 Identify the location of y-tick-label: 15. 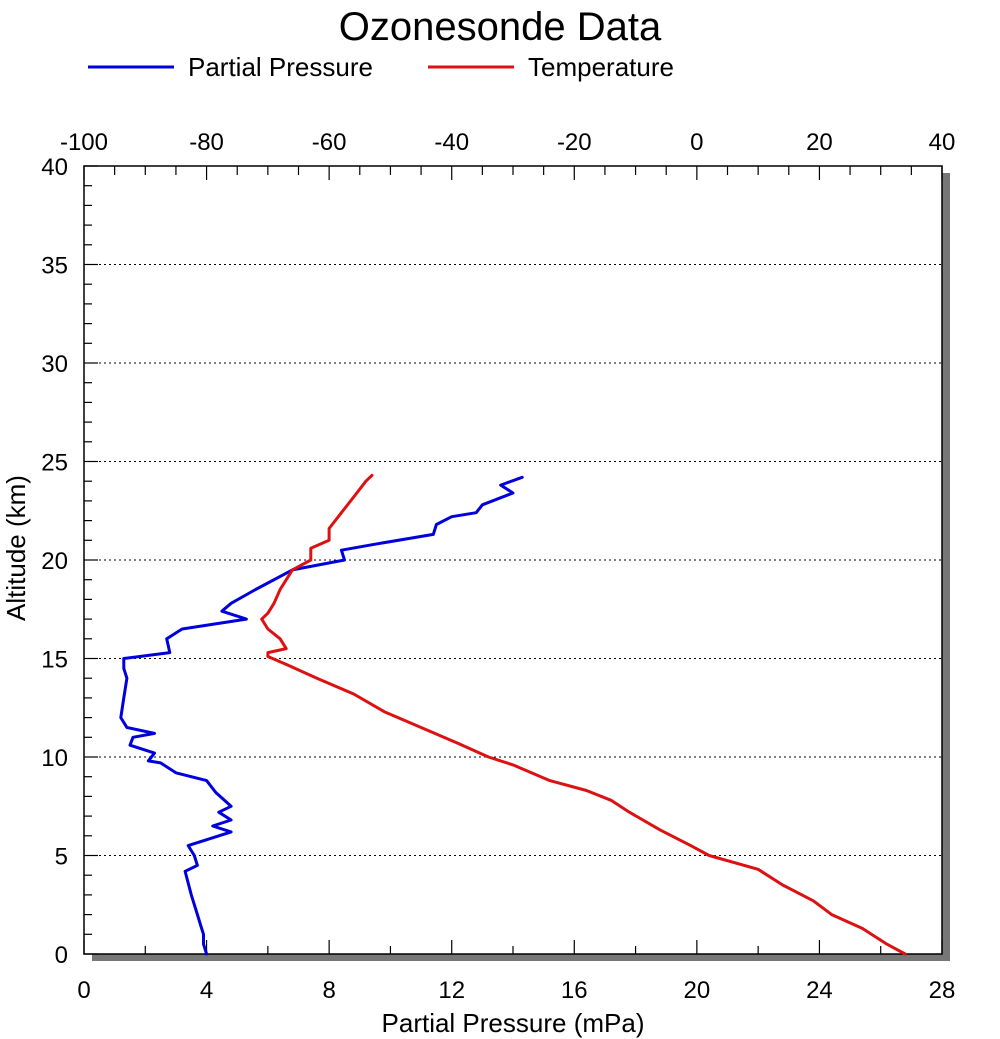
(54, 660).